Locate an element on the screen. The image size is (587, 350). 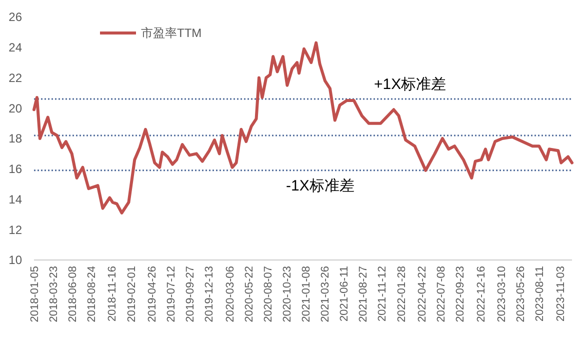
x-tick-label: 2022-09-23 is located at coordinates (460, 294).